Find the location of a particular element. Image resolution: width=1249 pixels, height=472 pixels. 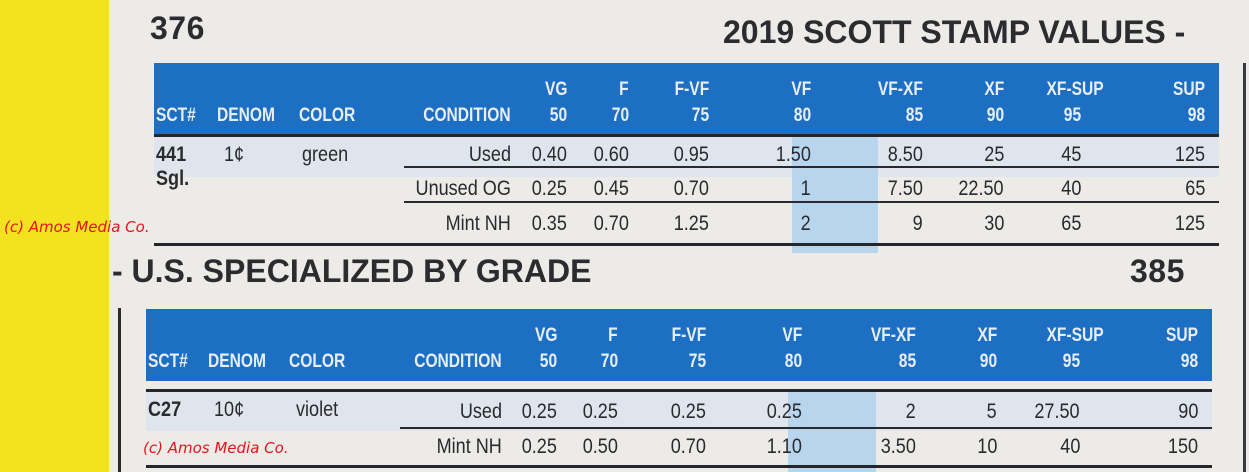

value-cell: 0.60 is located at coordinates (611, 154).